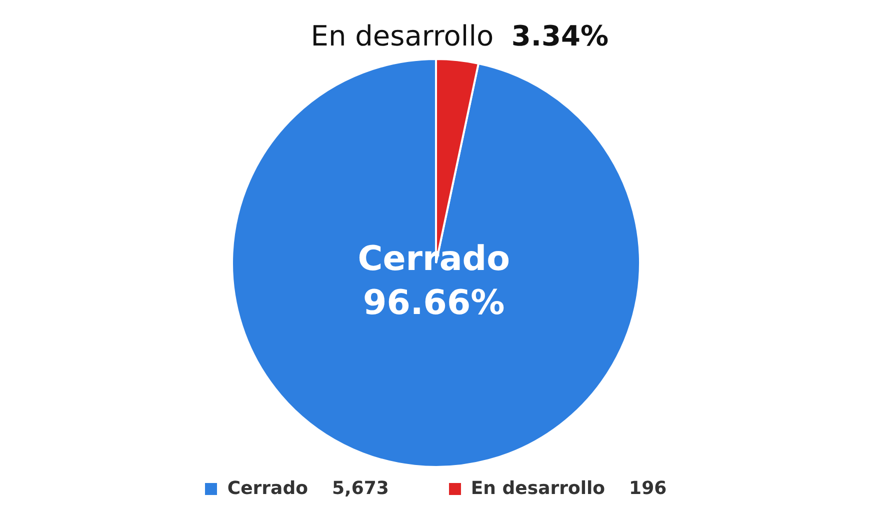 This screenshot has height=518, width=872. What do you see at coordinates (360, 488) in the screenshot?
I see `text: 5,673` at bounding box center [360, 488].